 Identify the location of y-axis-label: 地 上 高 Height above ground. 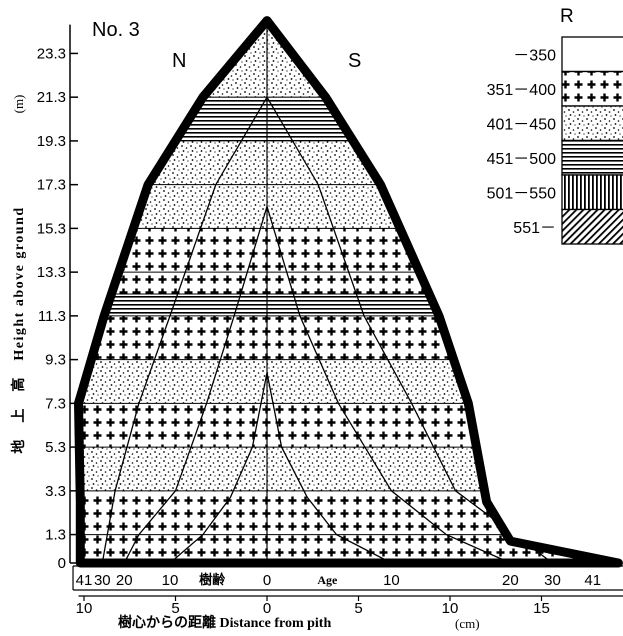
(18, 329).